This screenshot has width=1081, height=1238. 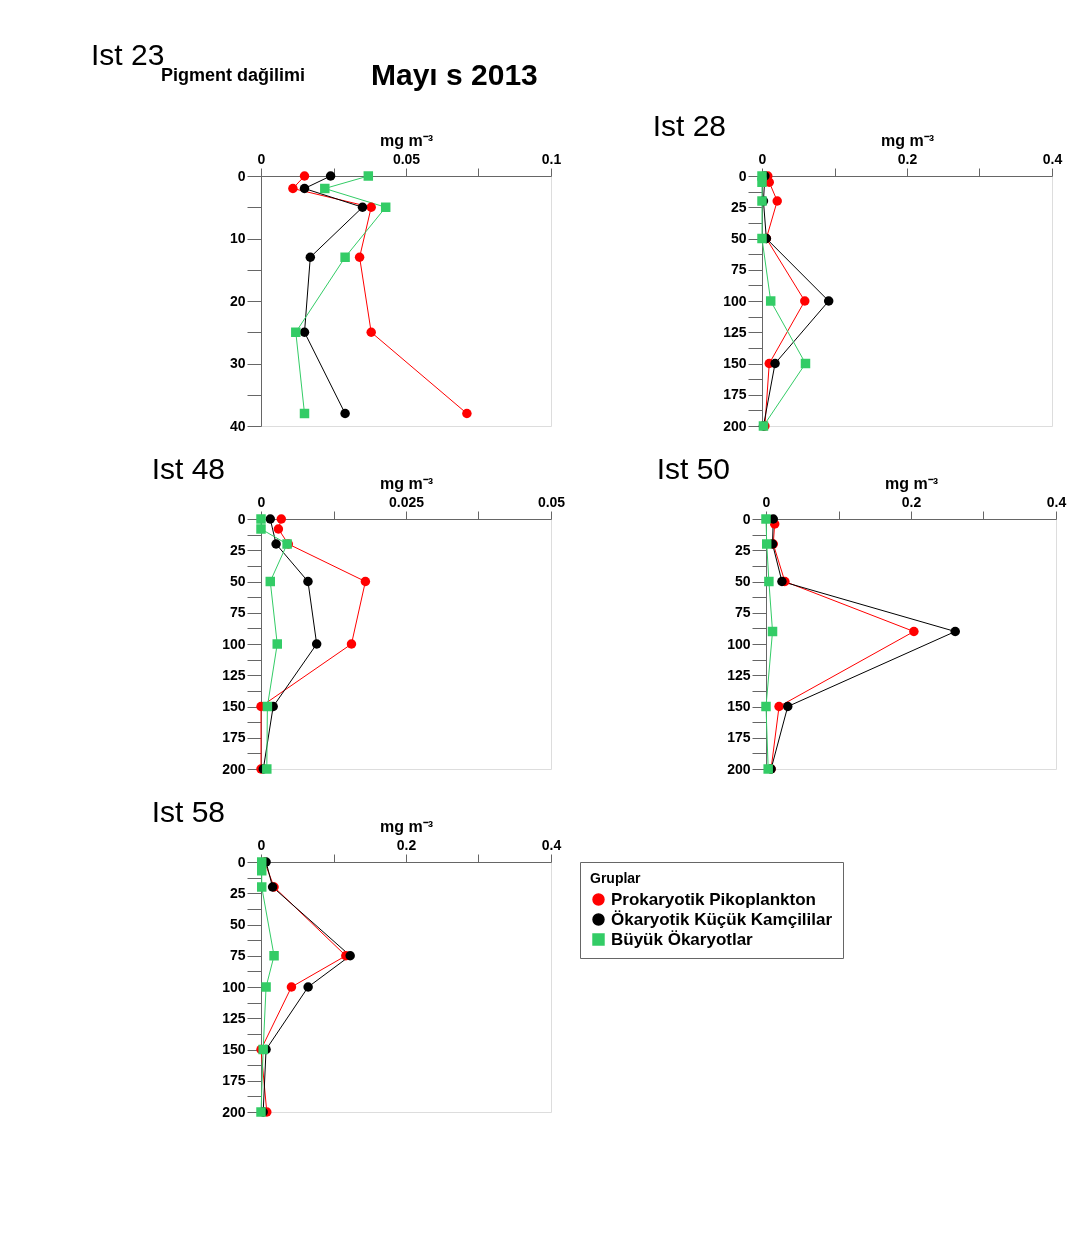 I want to click on legend-label: Prokaryotik Pikoplankton, so click(x=713, y=899).